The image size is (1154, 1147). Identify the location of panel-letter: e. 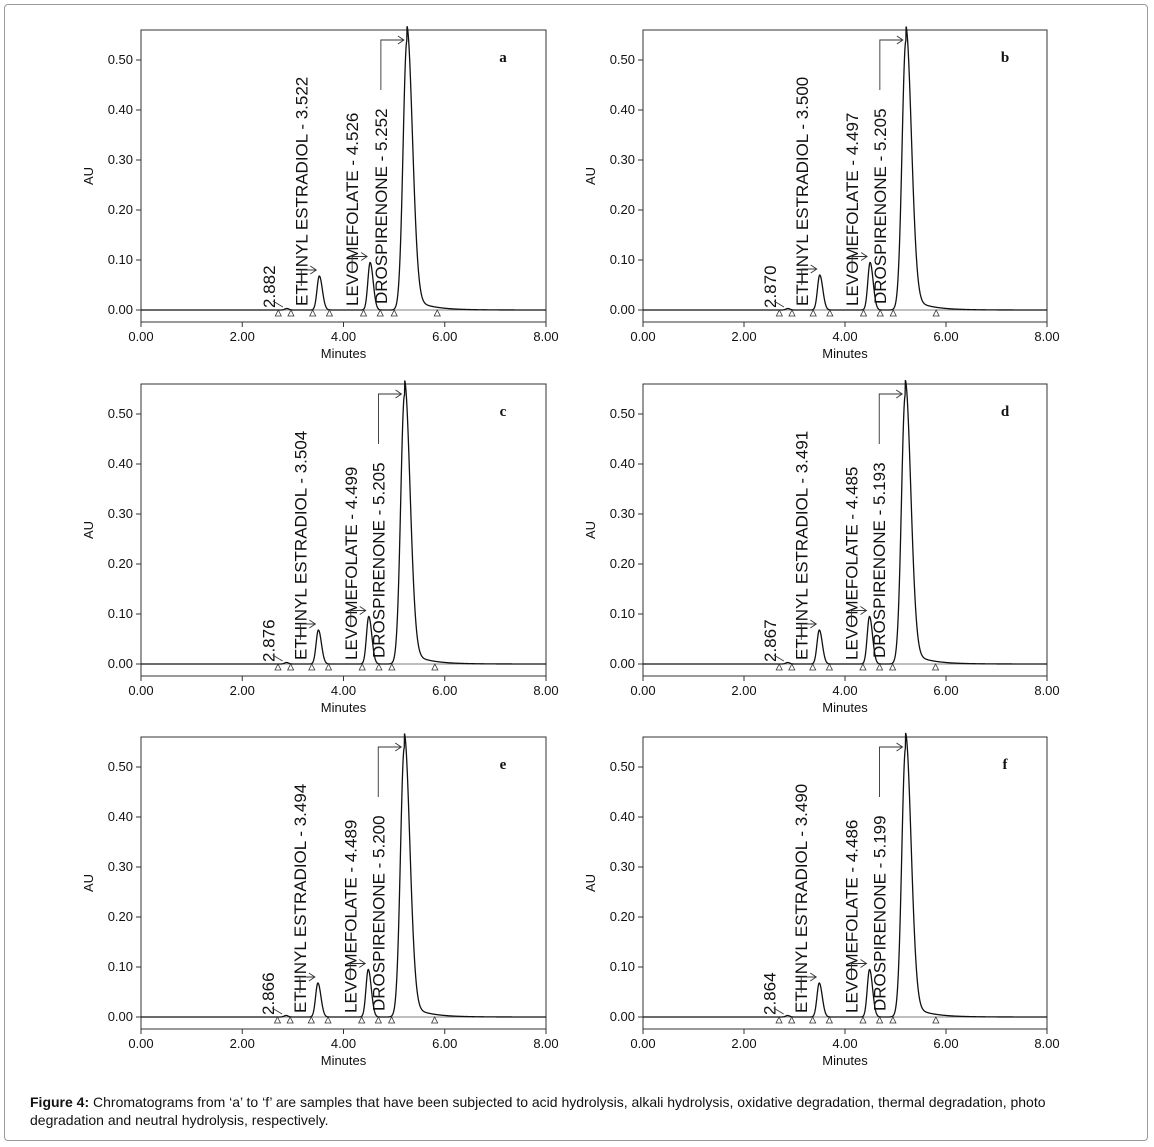
(503, 765).